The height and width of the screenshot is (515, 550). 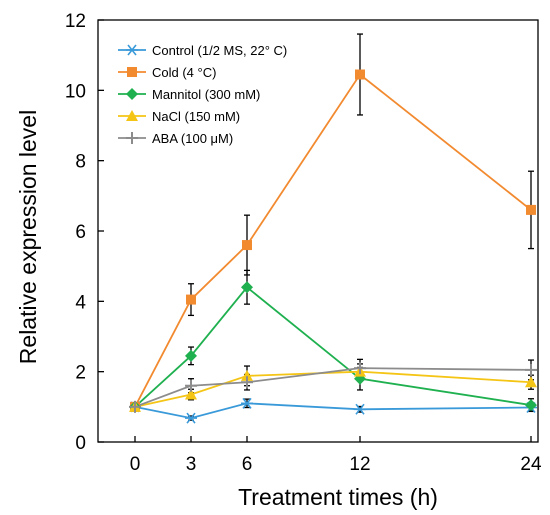 What do you see at coordinates (80, 232) in the screenshot?
I see `y-tick-label: 6` at bounding box center [80, 232].